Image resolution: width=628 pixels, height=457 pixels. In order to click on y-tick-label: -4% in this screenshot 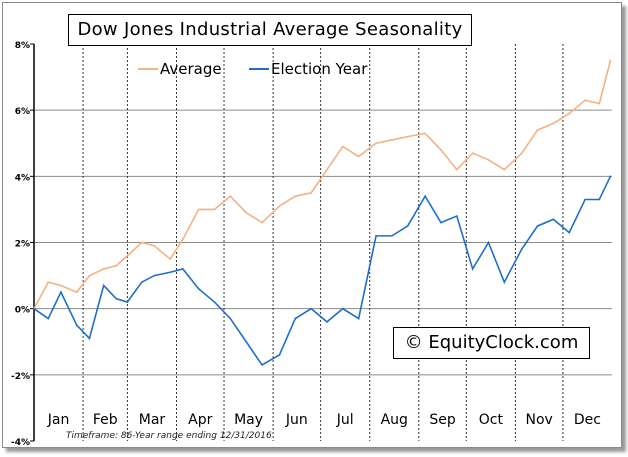, I will do `click(20, 443)`.